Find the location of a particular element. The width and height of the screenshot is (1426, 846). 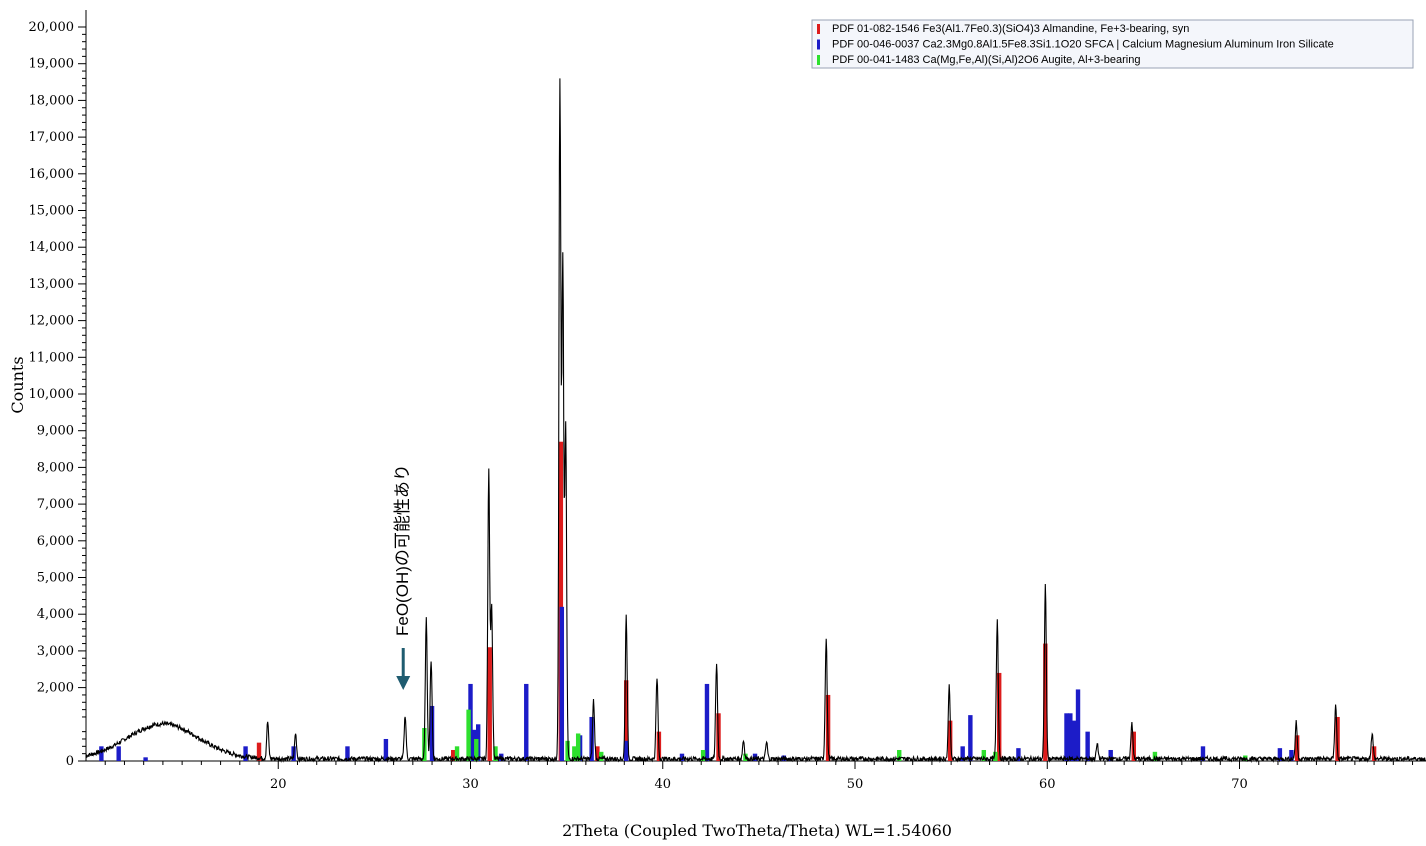

y-tick-label: 0 is located at coordinates (70, 761).